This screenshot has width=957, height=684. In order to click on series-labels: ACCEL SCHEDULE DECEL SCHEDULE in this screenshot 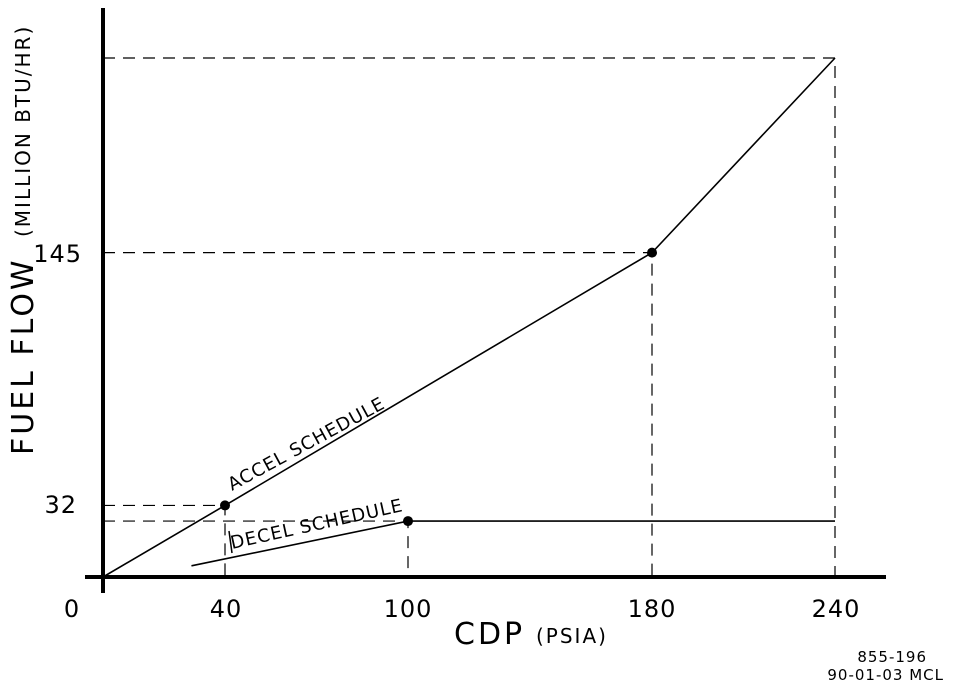, I will do `click(314, 473)`.